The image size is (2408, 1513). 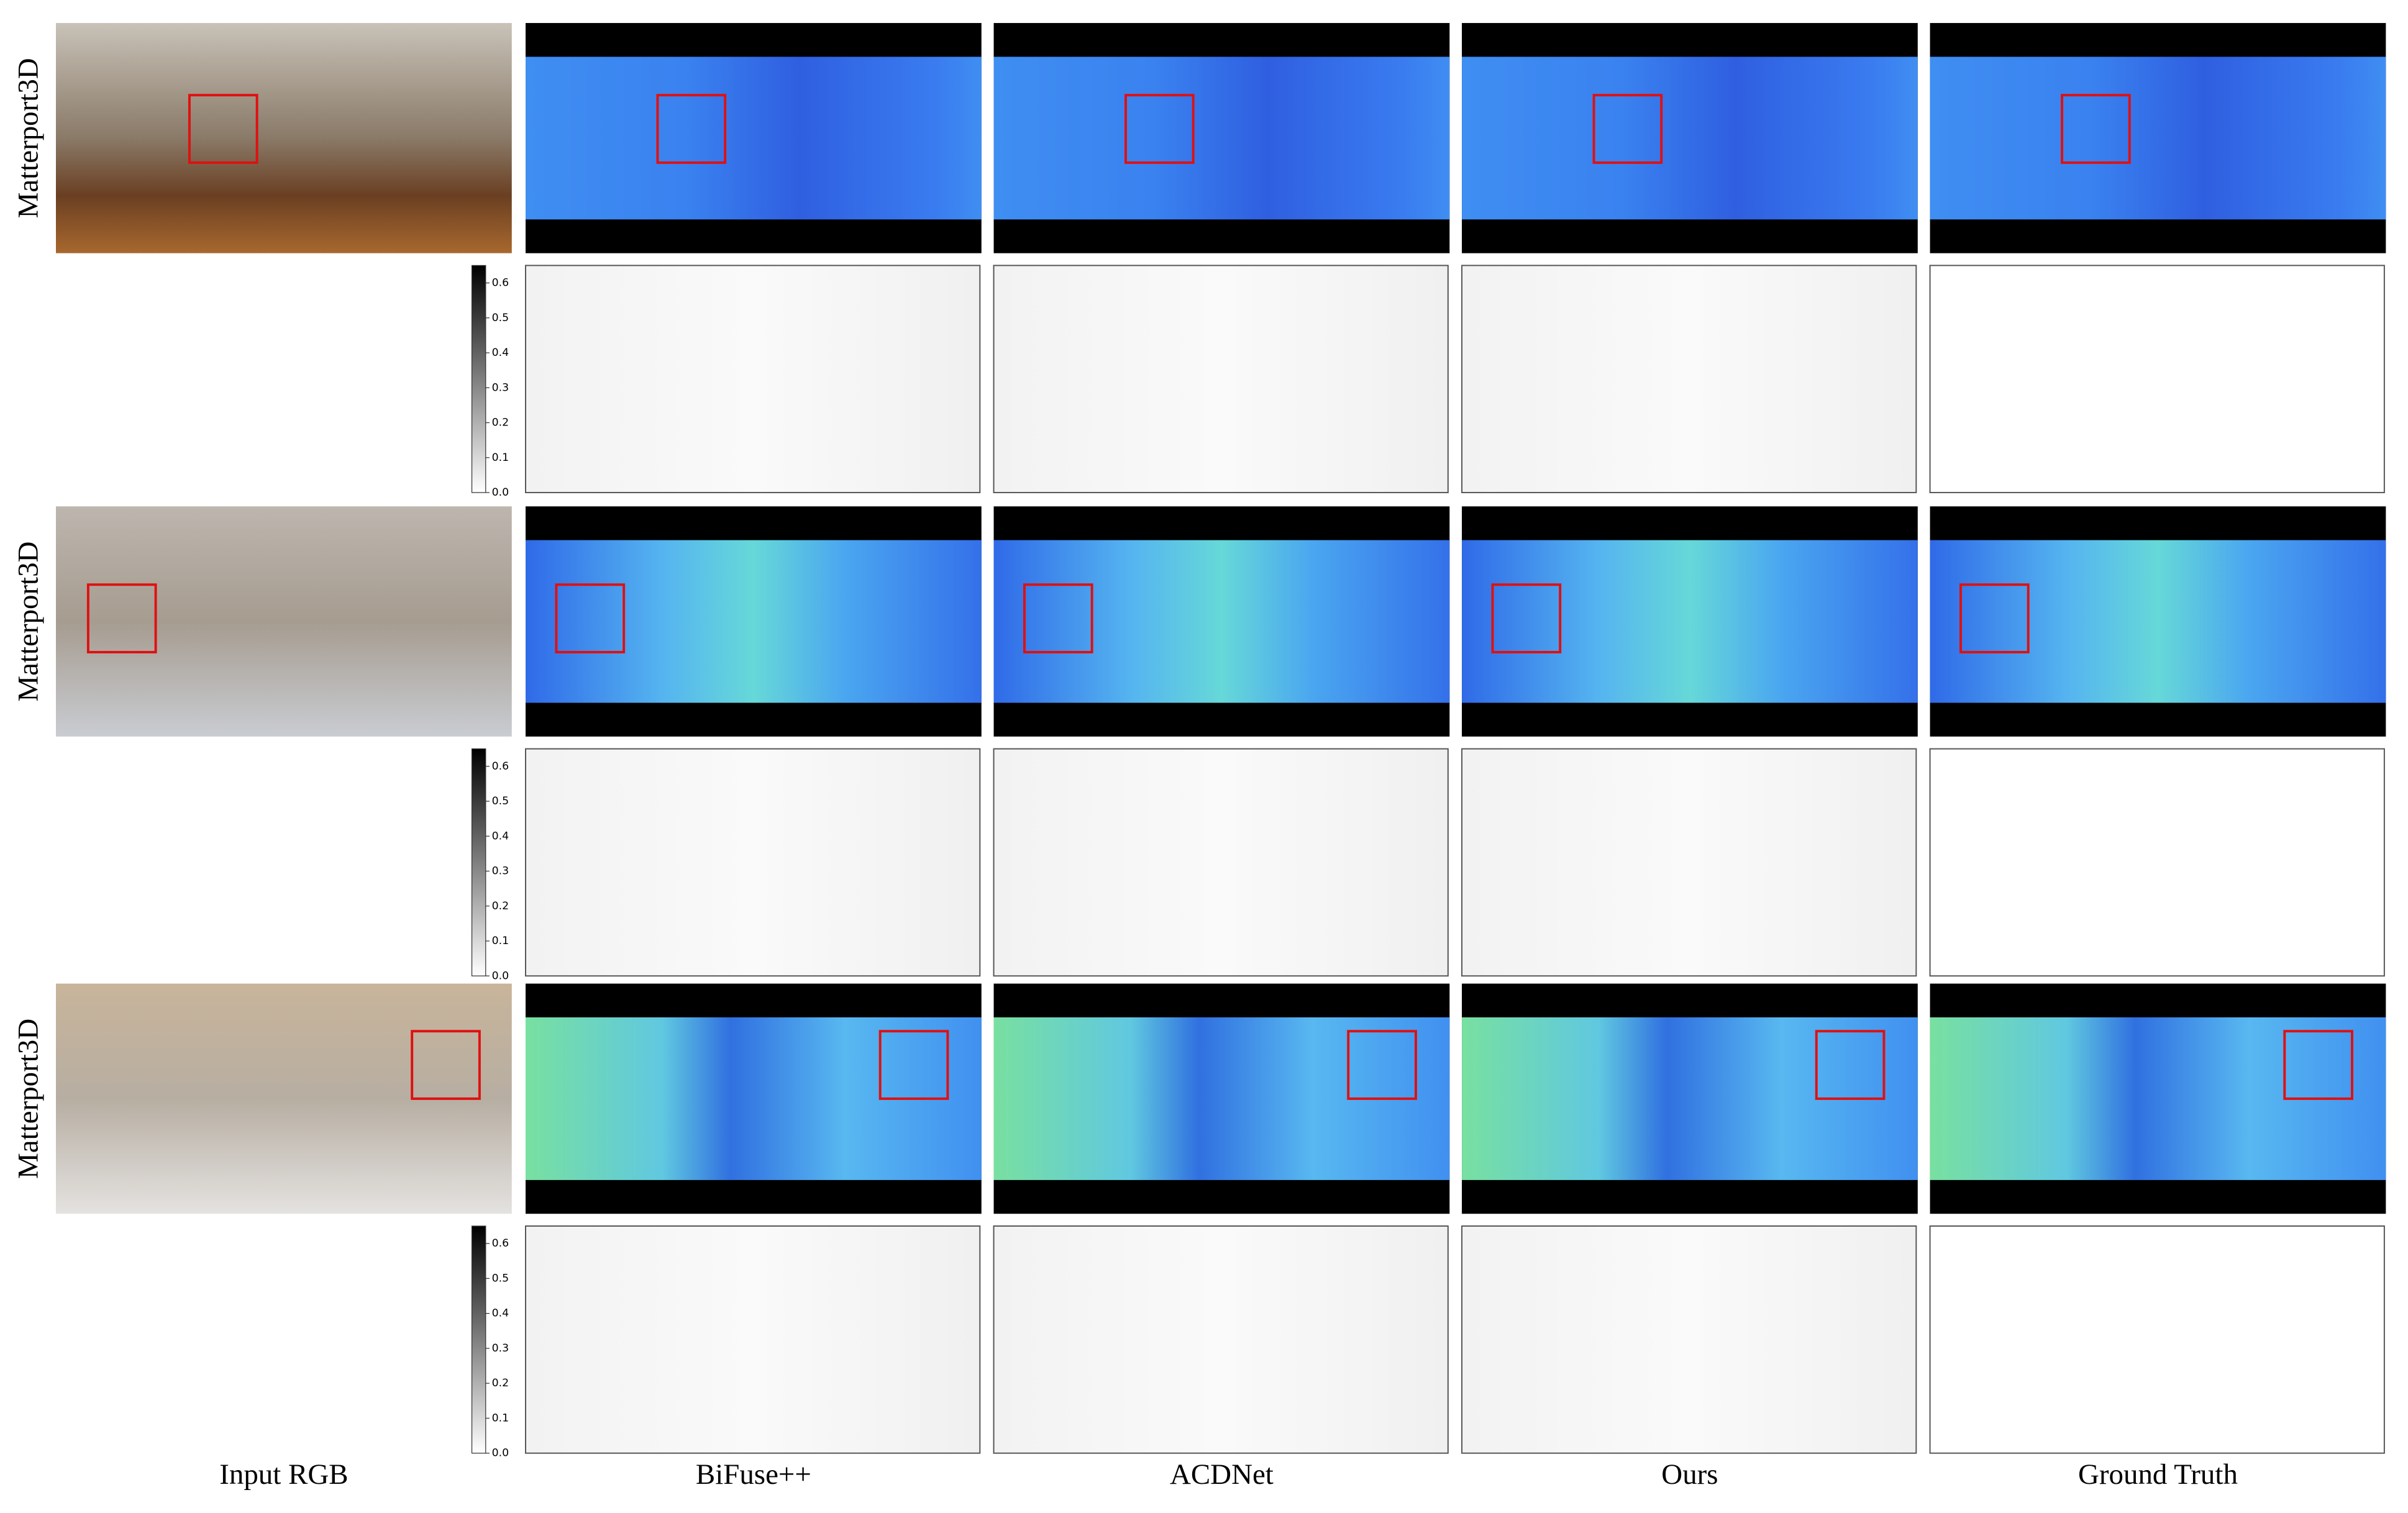 I want to click on column-label: BiFuse++, so click(x=753, y=1474).